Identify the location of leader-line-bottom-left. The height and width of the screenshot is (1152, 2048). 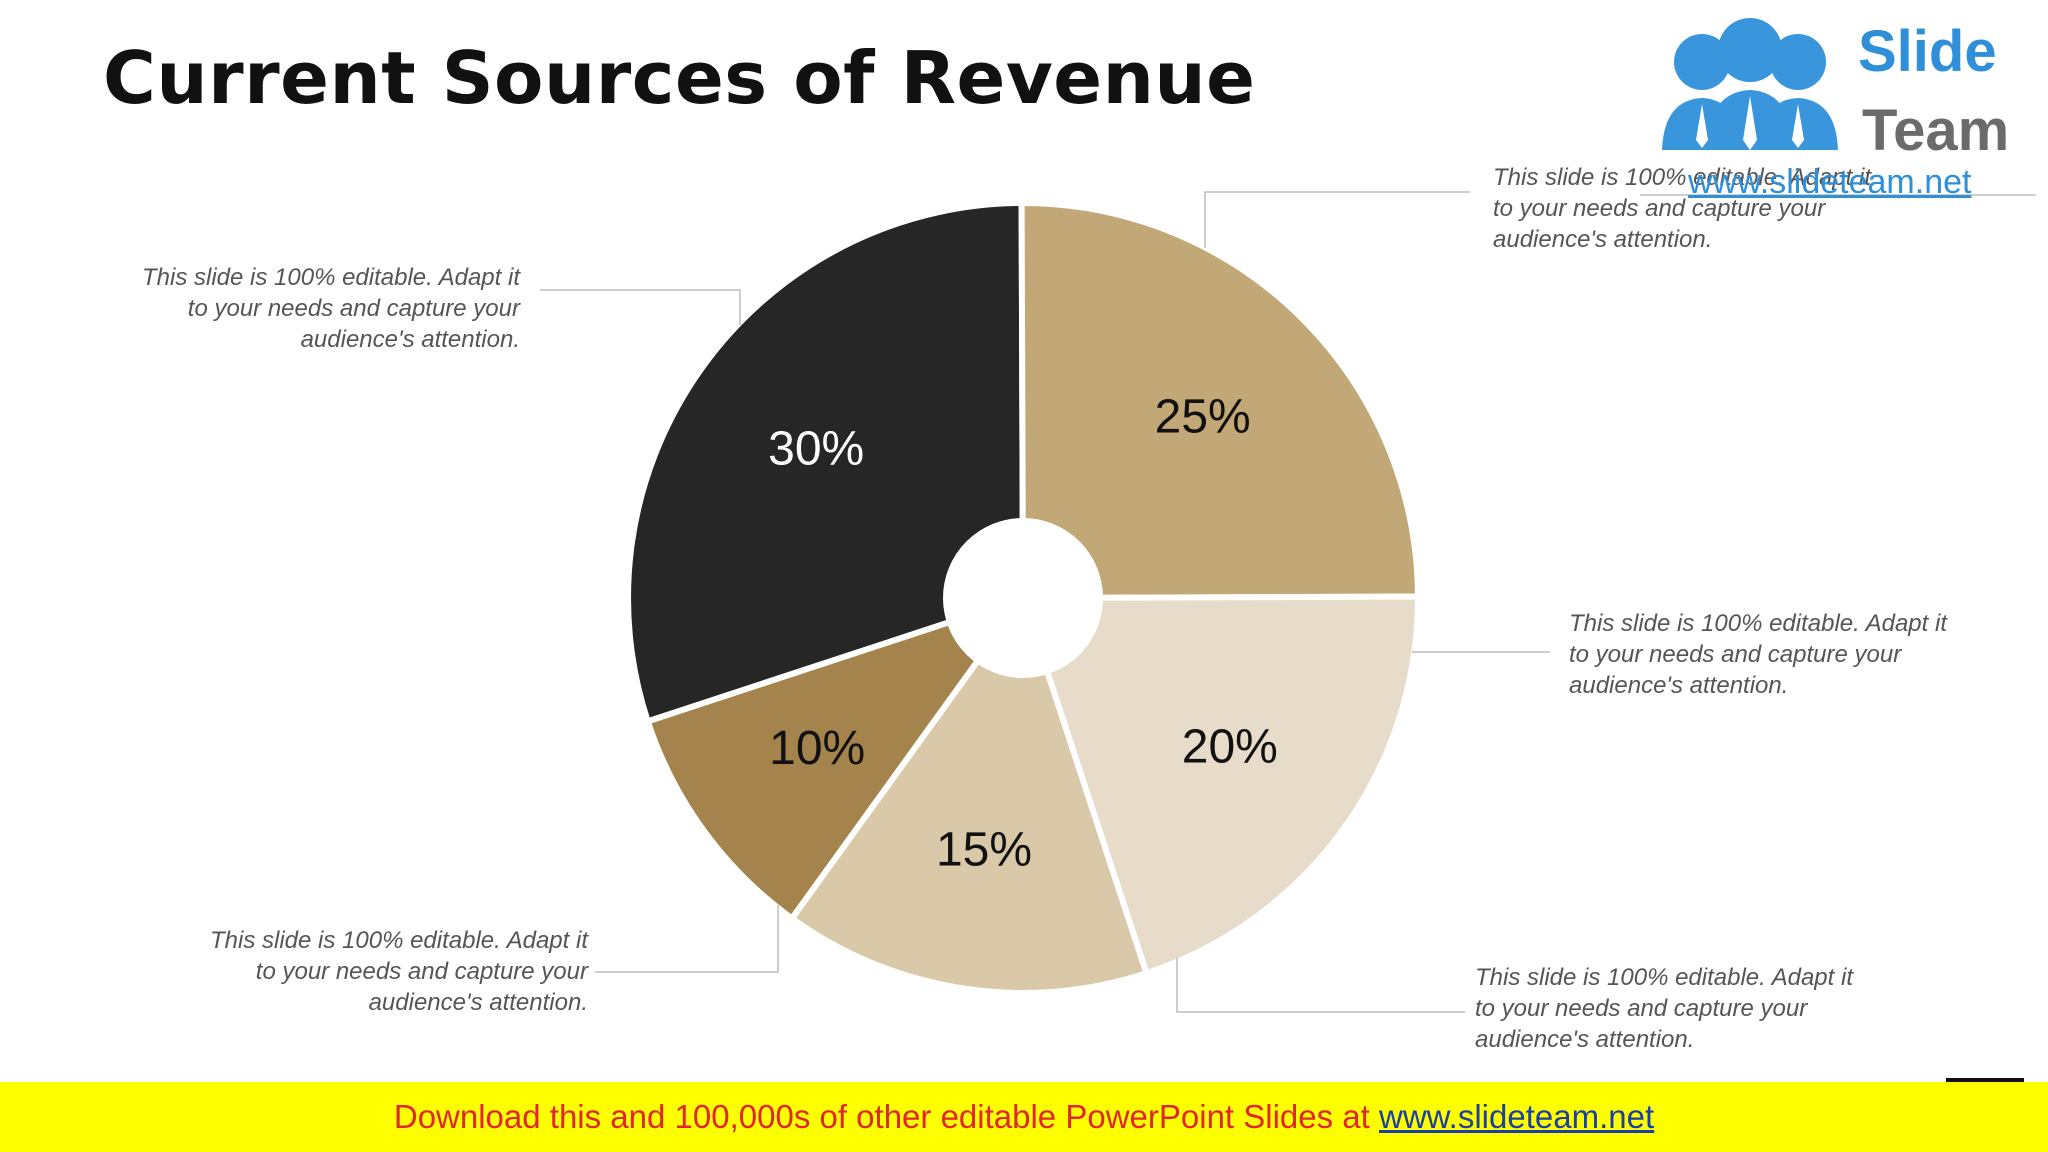
(687, 939).